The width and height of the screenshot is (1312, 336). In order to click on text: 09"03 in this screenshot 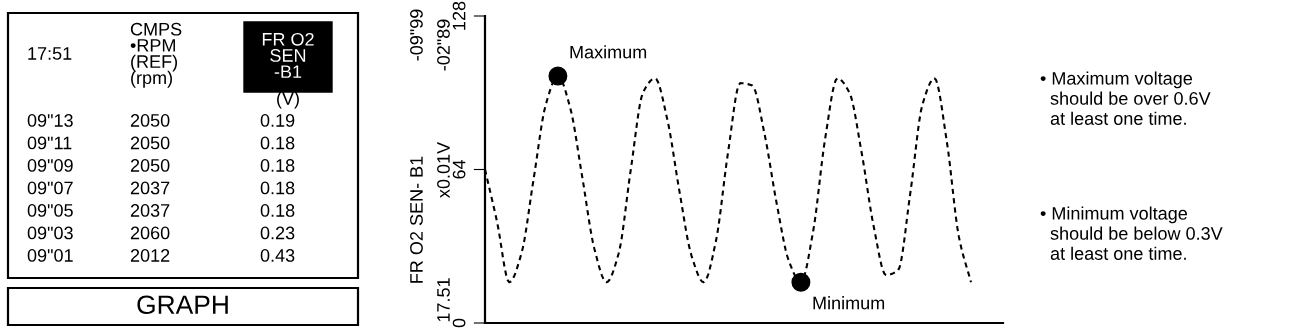, I will do `click(50, 233)`.